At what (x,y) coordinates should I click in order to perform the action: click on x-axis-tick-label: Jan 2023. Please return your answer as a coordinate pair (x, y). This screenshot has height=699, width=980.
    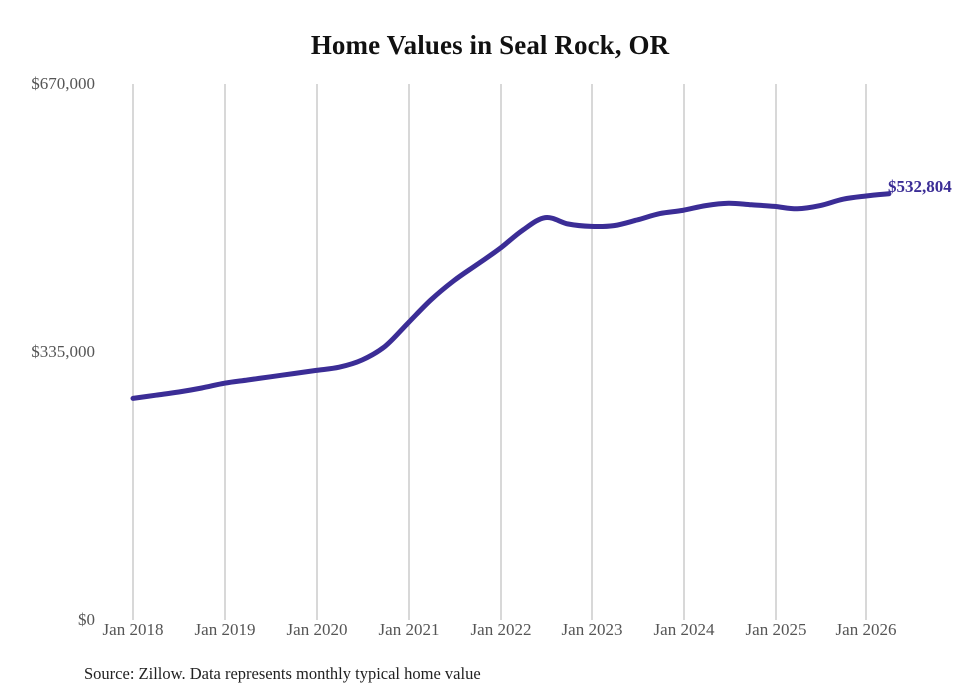
    Looking at the image, I should click on (592, 629).